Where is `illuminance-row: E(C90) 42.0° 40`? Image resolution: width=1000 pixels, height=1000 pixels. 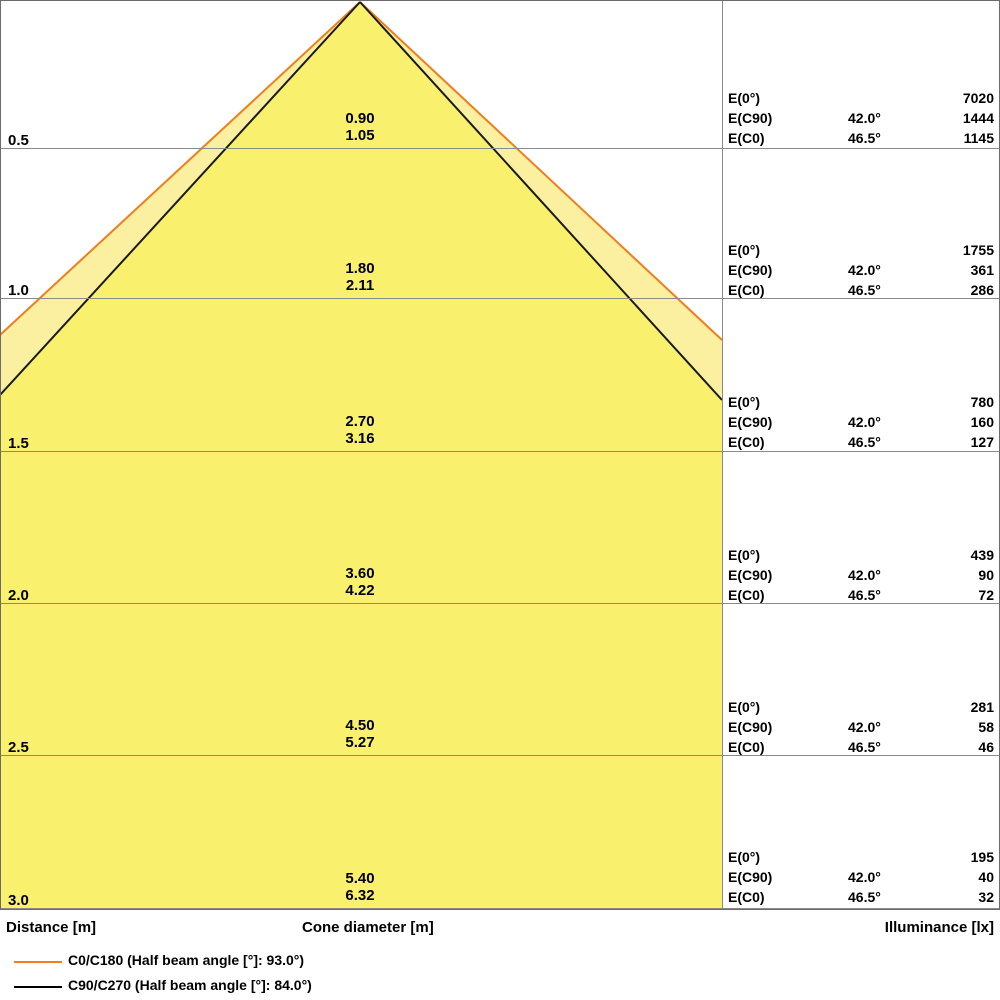
illuminance-row: E(C90) 42.0° 40 is located at coordinates (861, 877).